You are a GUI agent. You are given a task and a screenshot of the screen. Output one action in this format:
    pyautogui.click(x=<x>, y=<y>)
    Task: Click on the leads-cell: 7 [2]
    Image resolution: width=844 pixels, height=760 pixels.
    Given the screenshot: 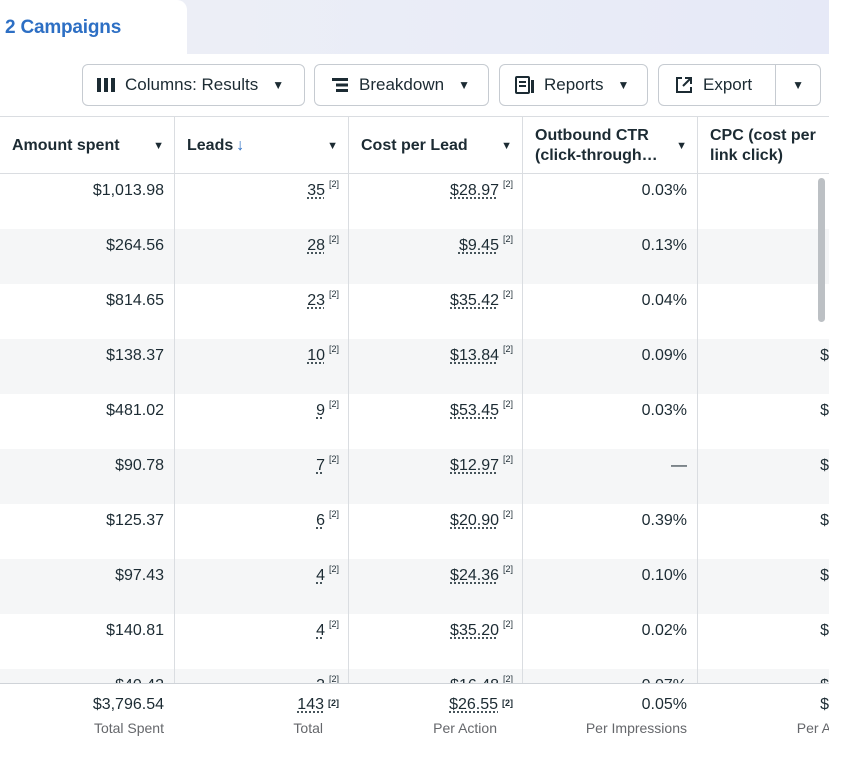 What is the action you would take?
    pyautogui.click(x=261, y=476)
    